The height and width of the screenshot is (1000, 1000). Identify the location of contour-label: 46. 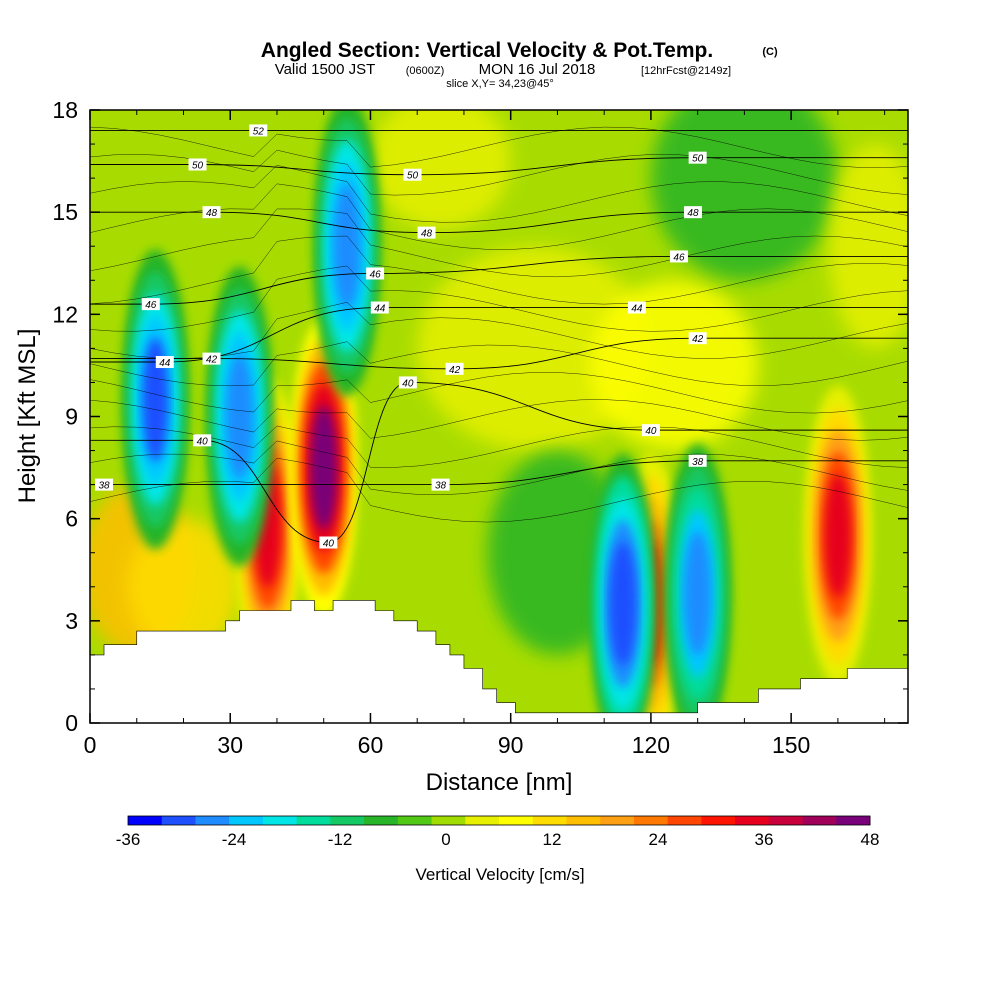
(150, 304).